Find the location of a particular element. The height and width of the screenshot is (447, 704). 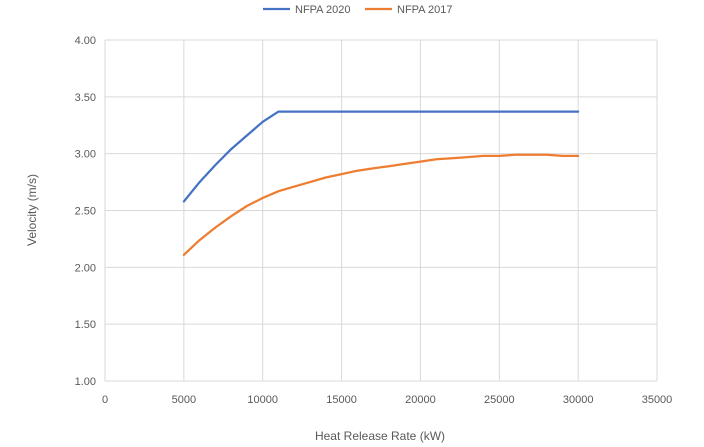

y-tick-label: 2.50 is located at coordinates (85, 212).